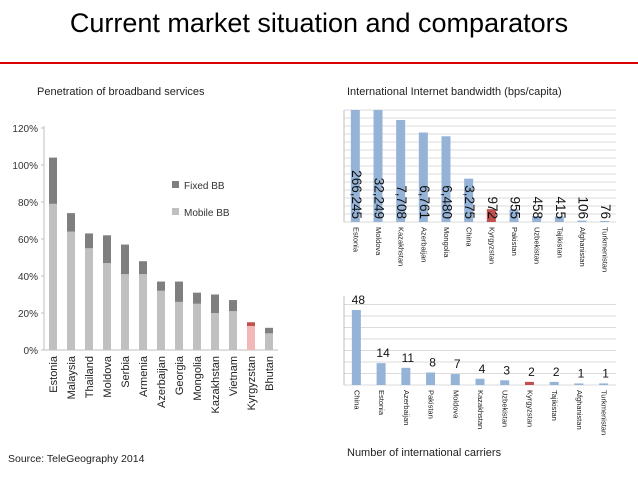 This screenshot has height=479, width=638. I want to click on x-tick-label: Afghanistan, so click(582, 247).